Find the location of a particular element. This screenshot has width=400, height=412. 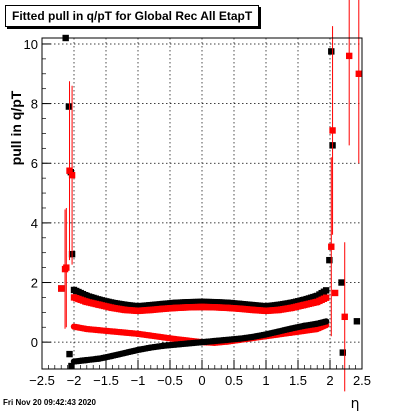

x-tick-label: 0 is located at coordinates (201, 380).